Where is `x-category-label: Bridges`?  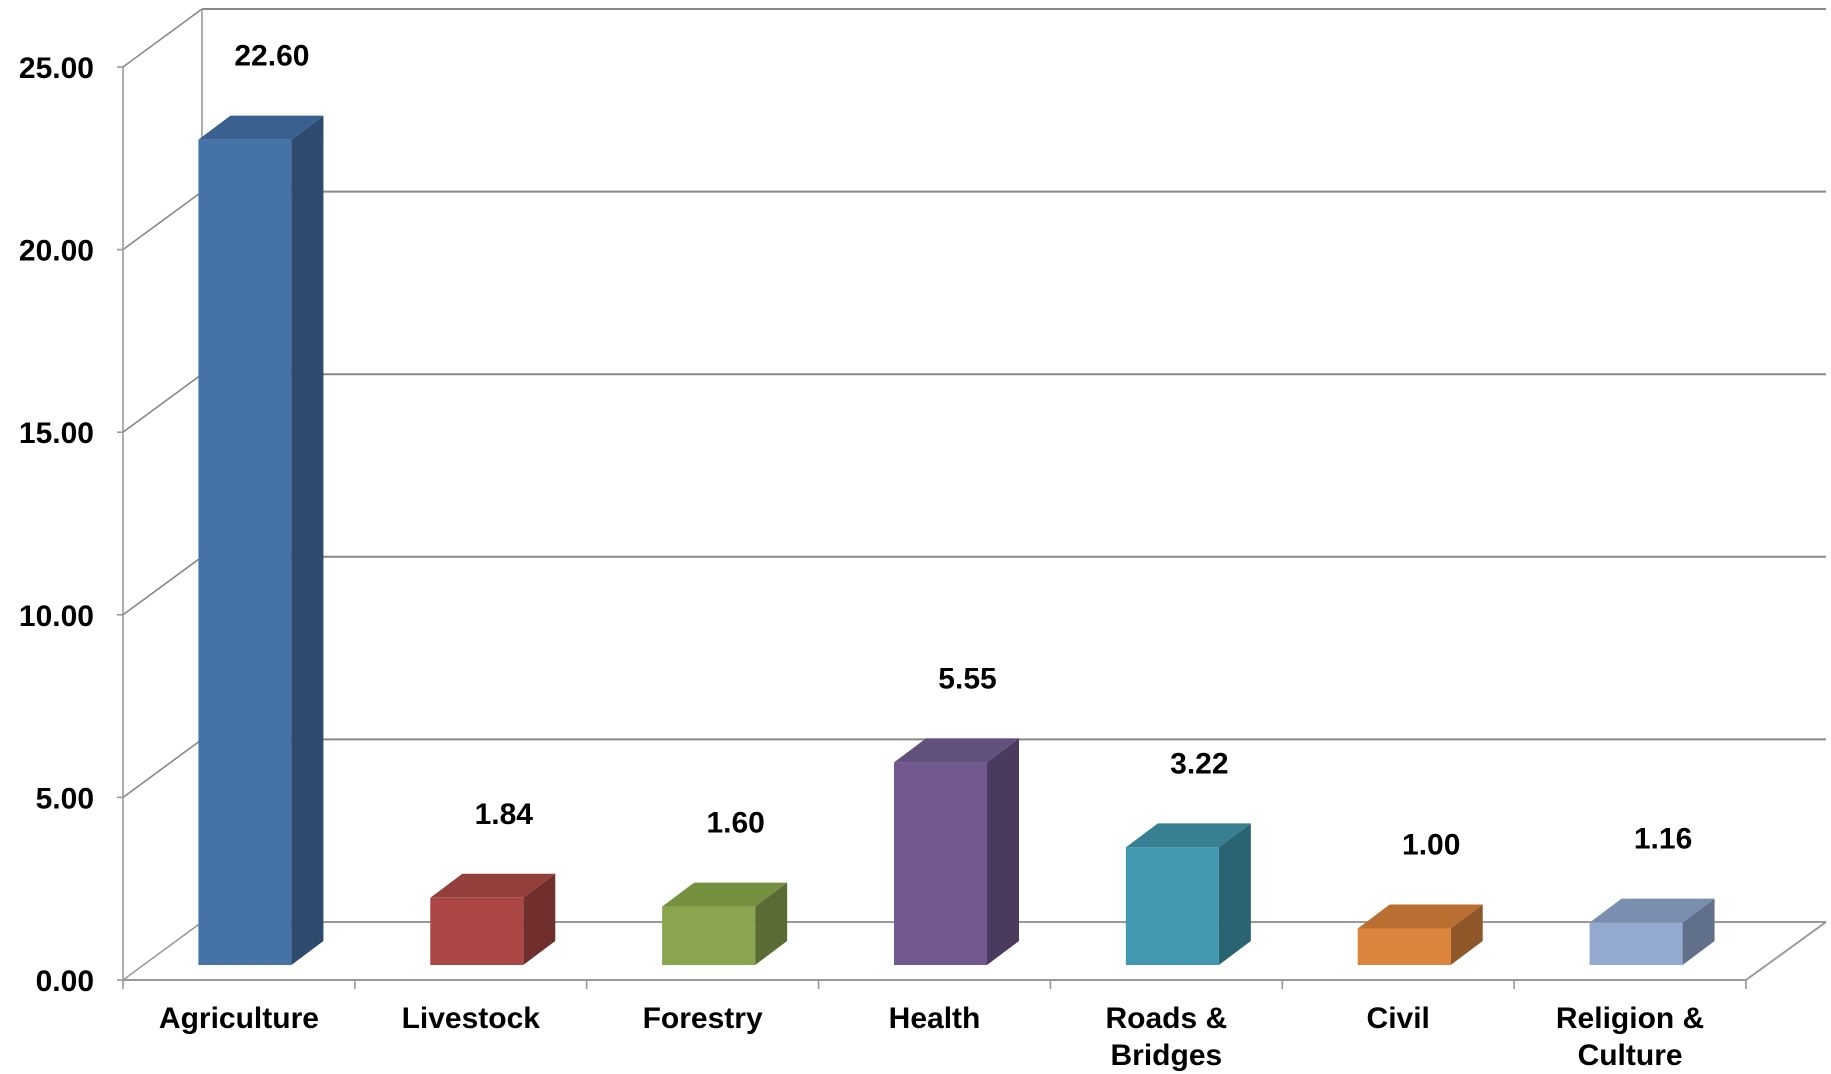 x-category-label: Bridges is located at coordinates (1167, 1055).